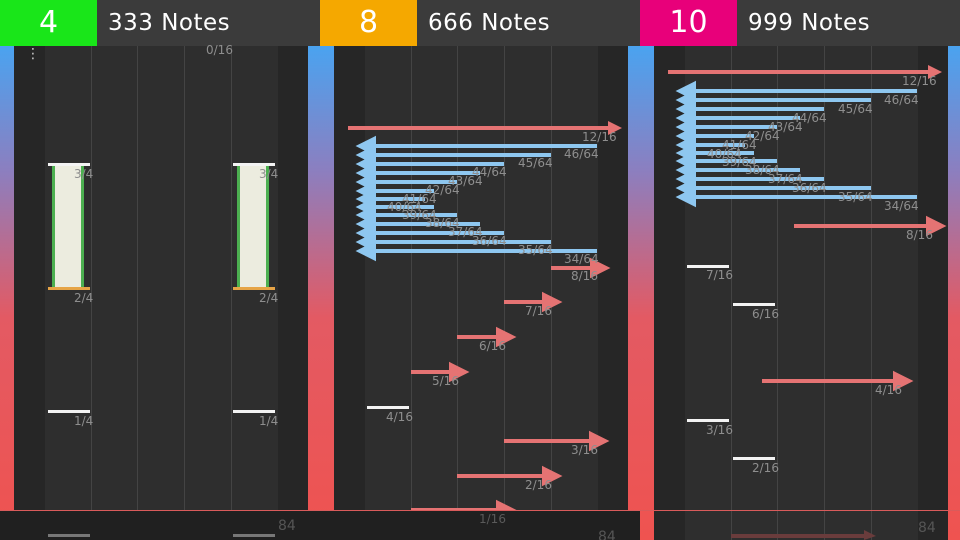 The height and width of the screenshot is (540, 960). I want to click on beat-label: 3/4, so click(84, 174).